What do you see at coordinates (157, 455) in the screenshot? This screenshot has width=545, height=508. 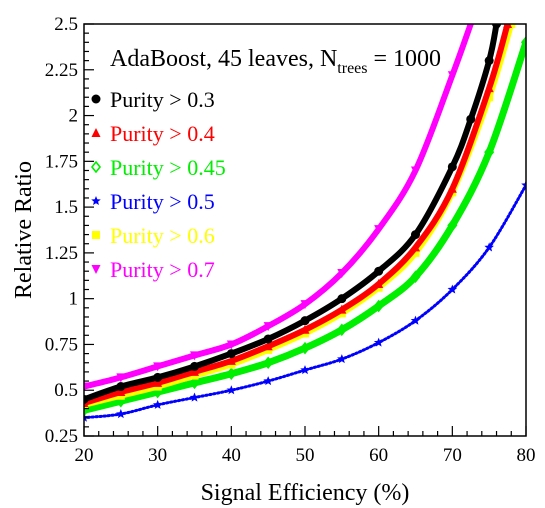 I see `x-tick-label: 30` at bounding box center [157, 455].